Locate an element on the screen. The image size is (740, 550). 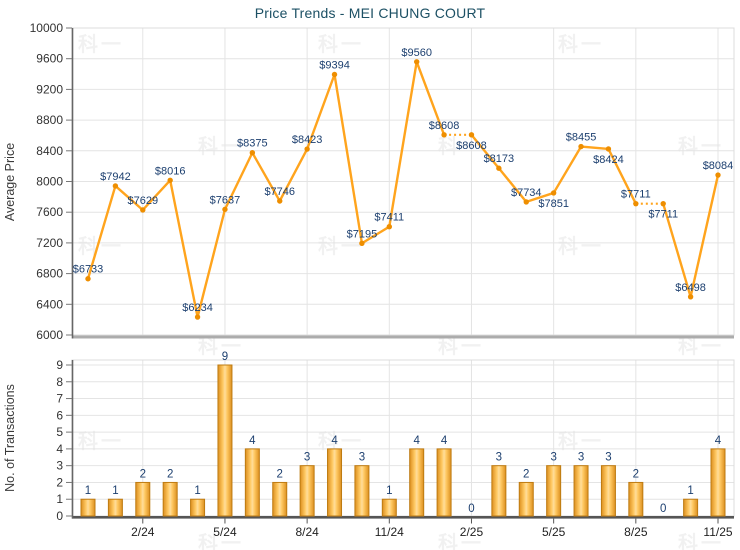
x-tick-label: 8/24 is located at coordinates (307, 532).